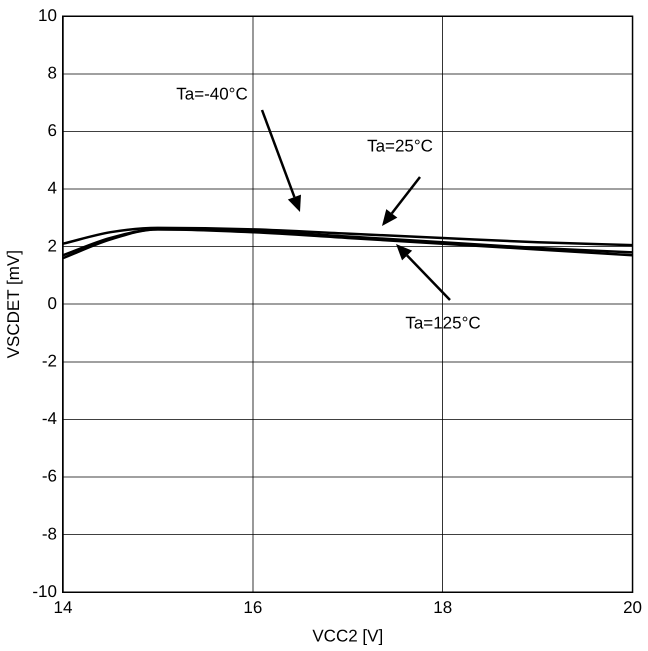  I want to click on x-tick-label: 20, so click(632, 608).